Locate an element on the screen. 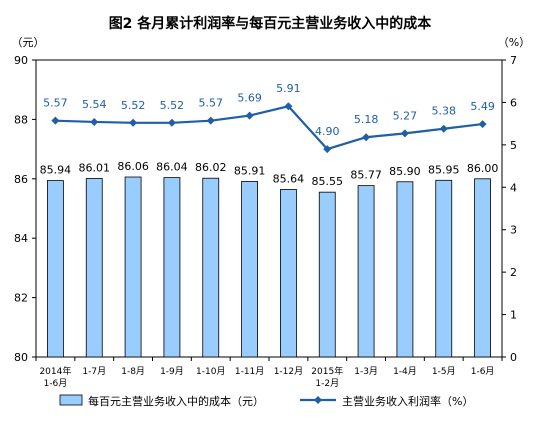  bar-data-label: 86.04 is located at coordinates (172, 167).